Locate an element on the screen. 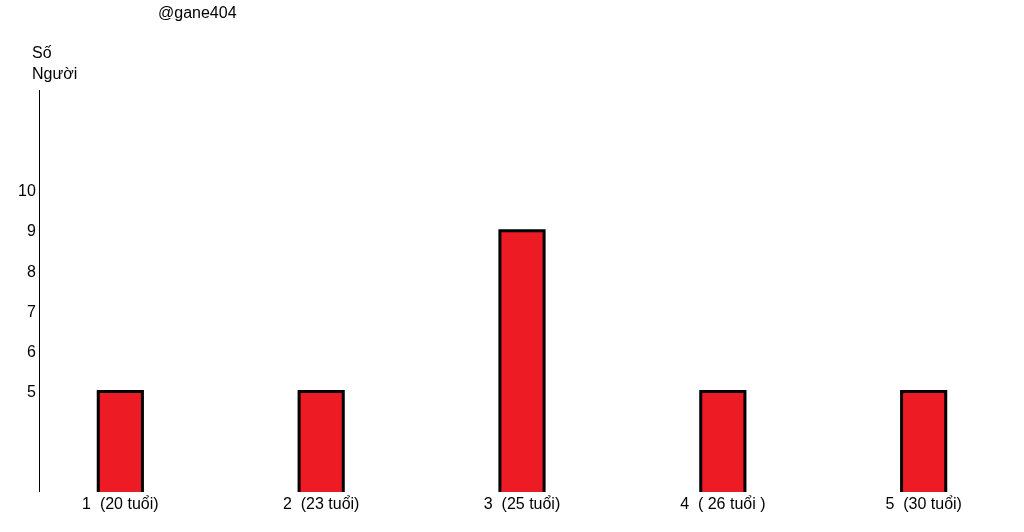 This screenshot has width=1024, height=532. text: @gane404 is located at coordinates (197, 12).